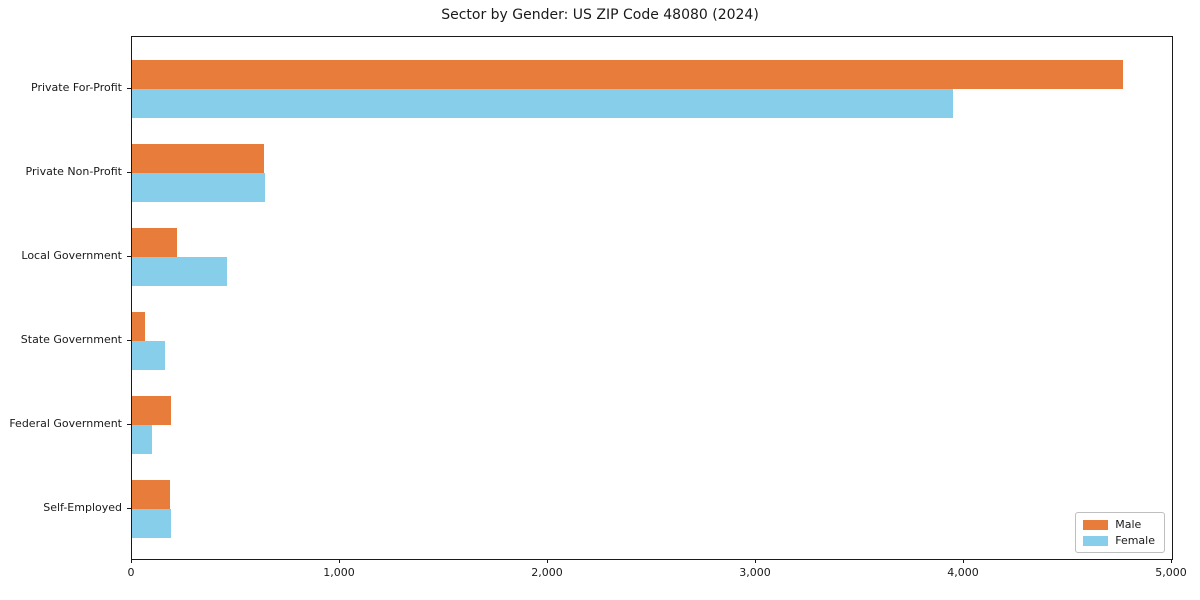 The width and height of the screenshot is (1200, 600). What do you see at coordinates (542, 104) in the screenshot?
I see `bar-female-private-for-profit` at bounding box center [542, 104].